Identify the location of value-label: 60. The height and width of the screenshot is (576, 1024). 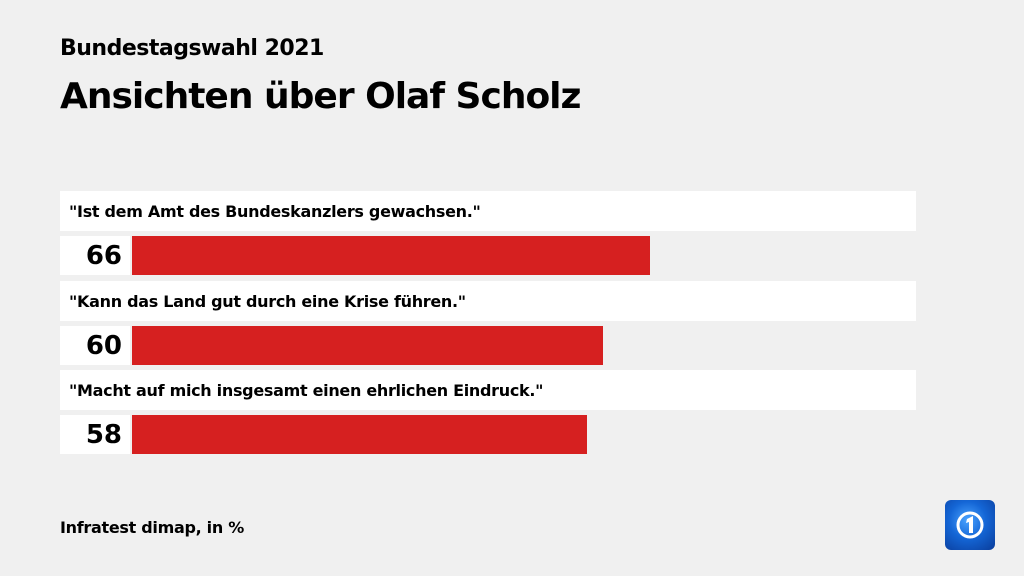
(95, 345).